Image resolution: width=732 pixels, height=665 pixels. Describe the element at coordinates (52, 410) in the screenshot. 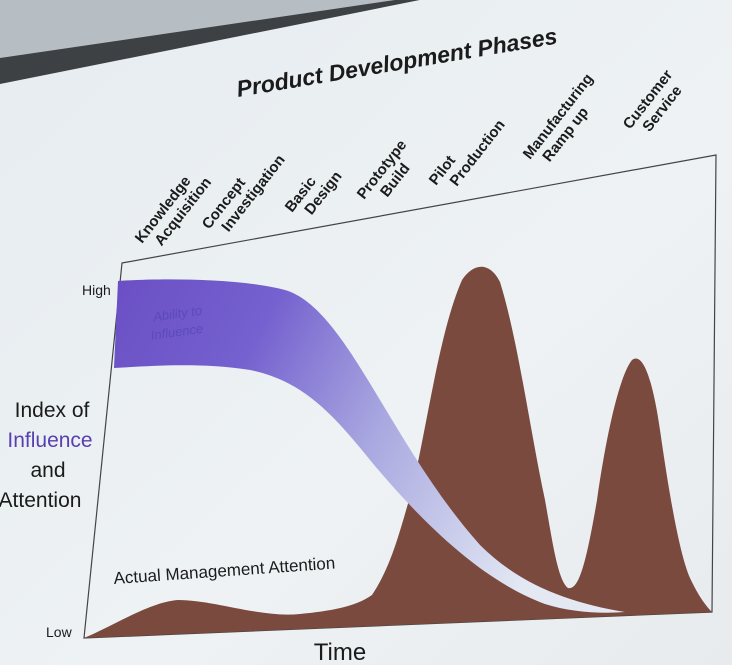

I see `y-axis-title-line1: Index of` at that location.